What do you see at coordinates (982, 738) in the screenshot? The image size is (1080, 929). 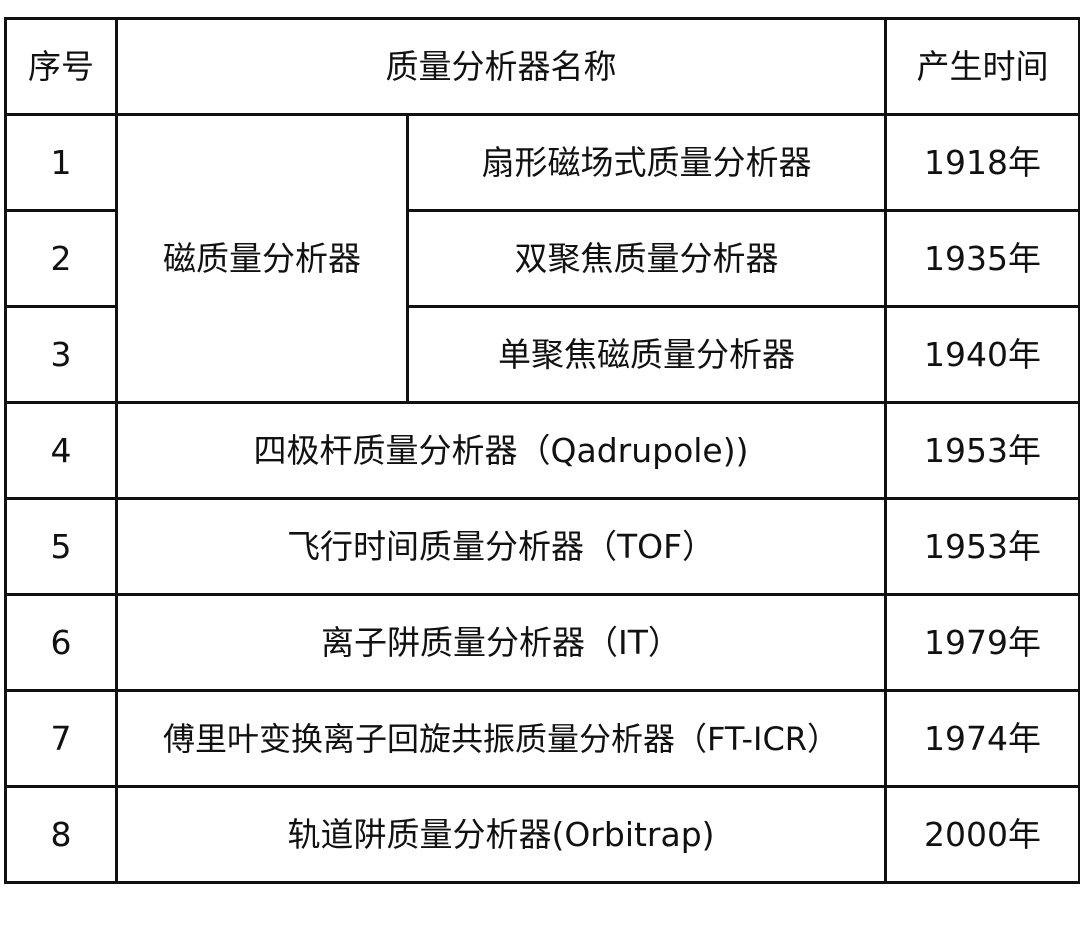 I see `row-time: 1974年` at bounding box center [982, 738].